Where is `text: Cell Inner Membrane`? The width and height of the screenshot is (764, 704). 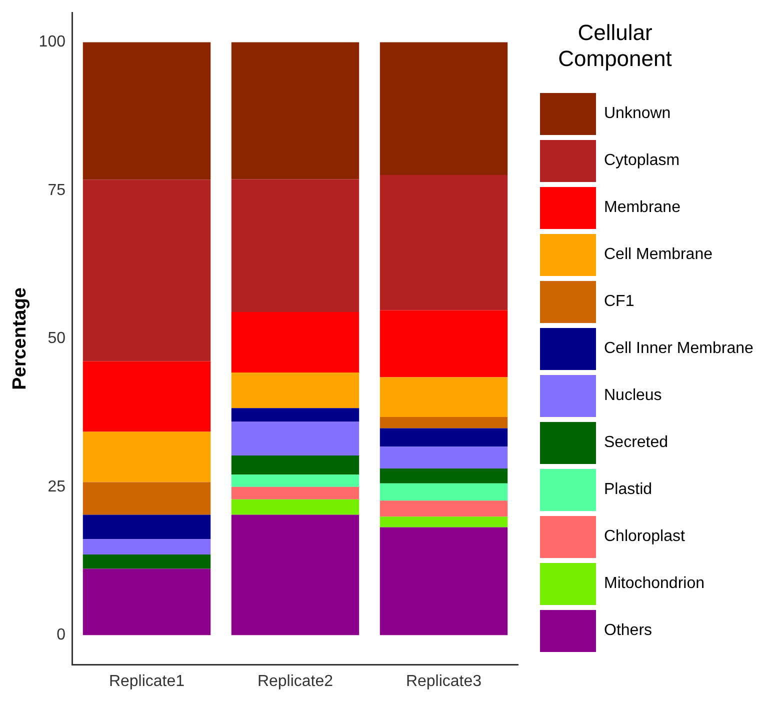 text: Cell Inner Membrane is located at coordinates (679, 349).